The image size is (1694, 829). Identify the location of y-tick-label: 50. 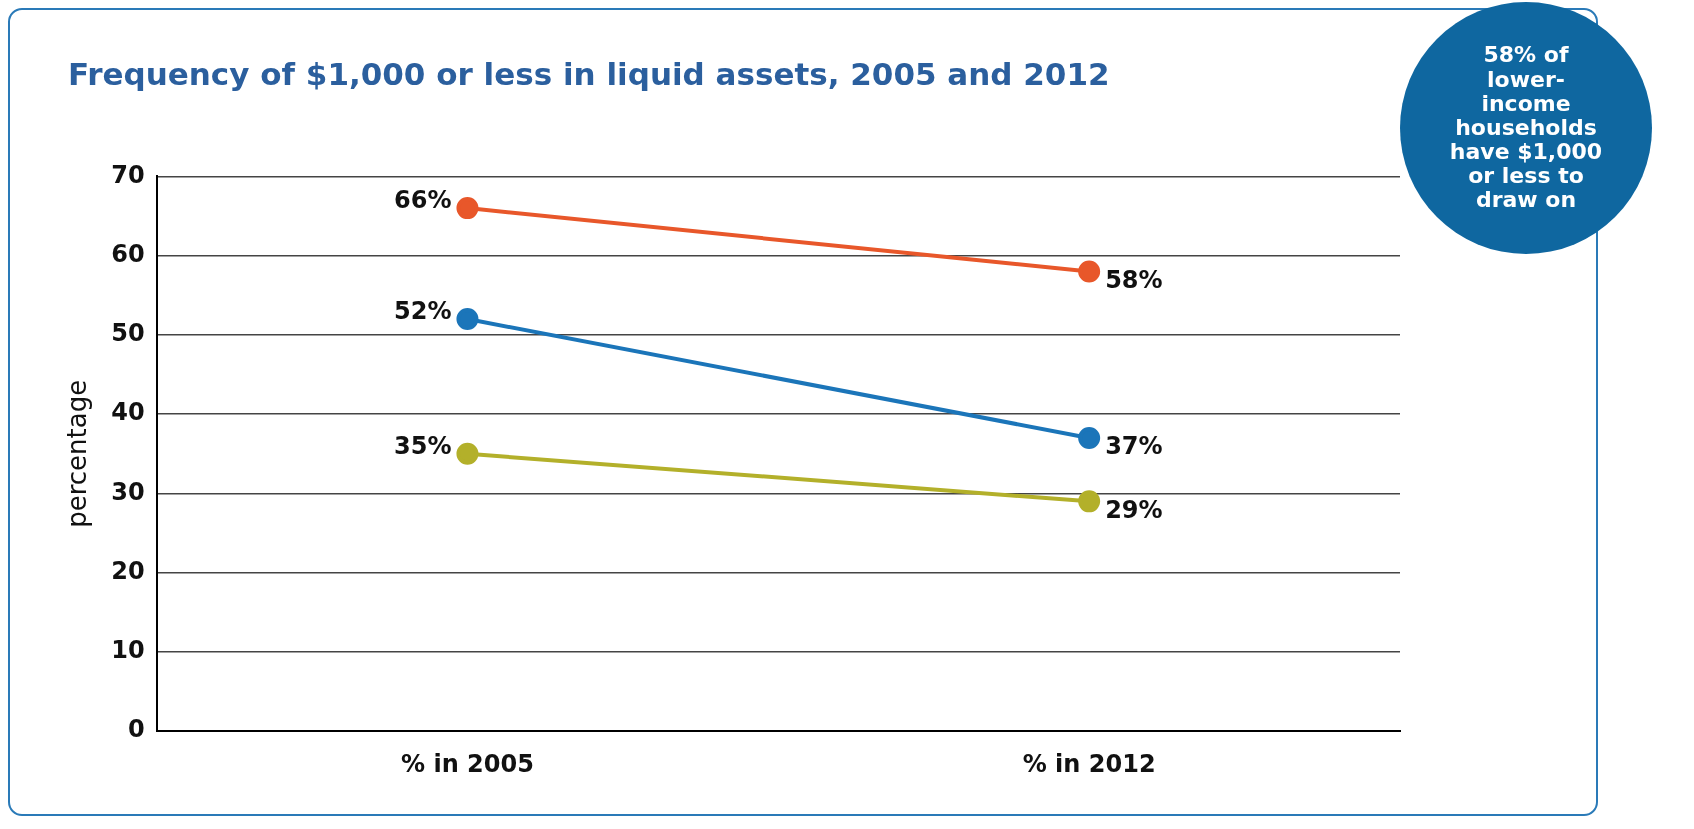
(128, 333).